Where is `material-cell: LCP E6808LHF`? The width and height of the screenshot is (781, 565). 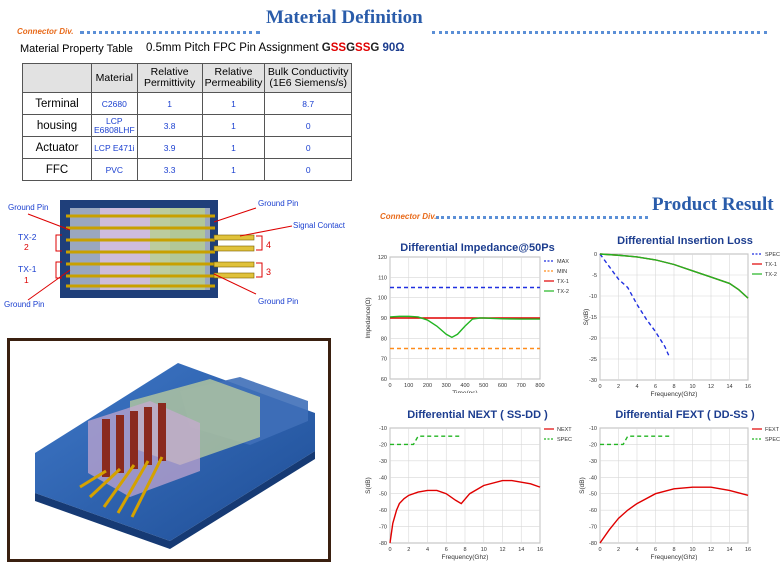
material-cell: LCP E6808LHF is located at coordinates (114, 125).